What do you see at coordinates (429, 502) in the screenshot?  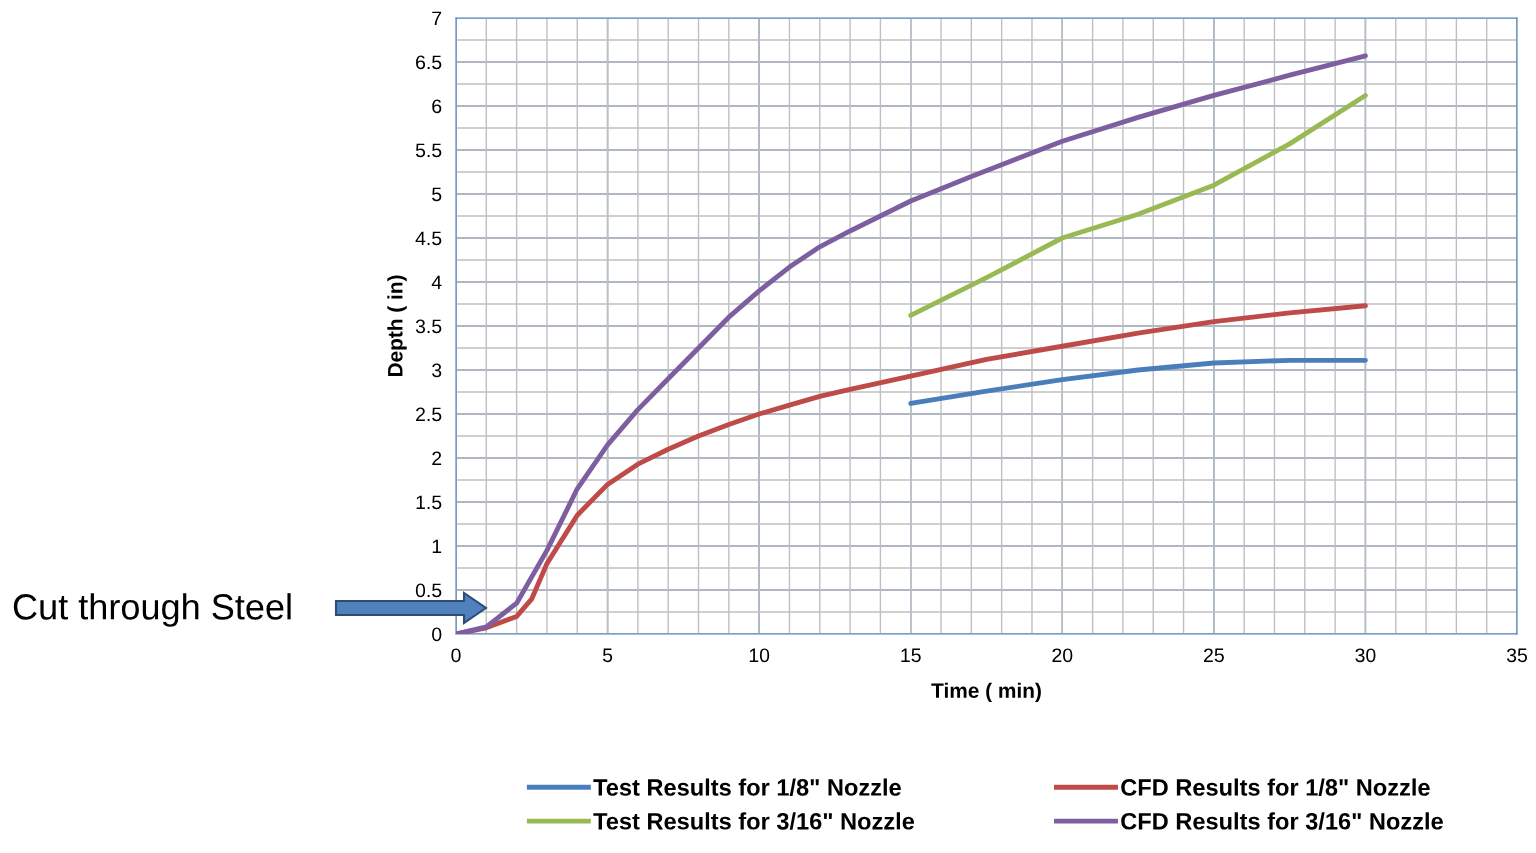 I see `y-tick-label: 1.5` at bounding box center [429, 502].